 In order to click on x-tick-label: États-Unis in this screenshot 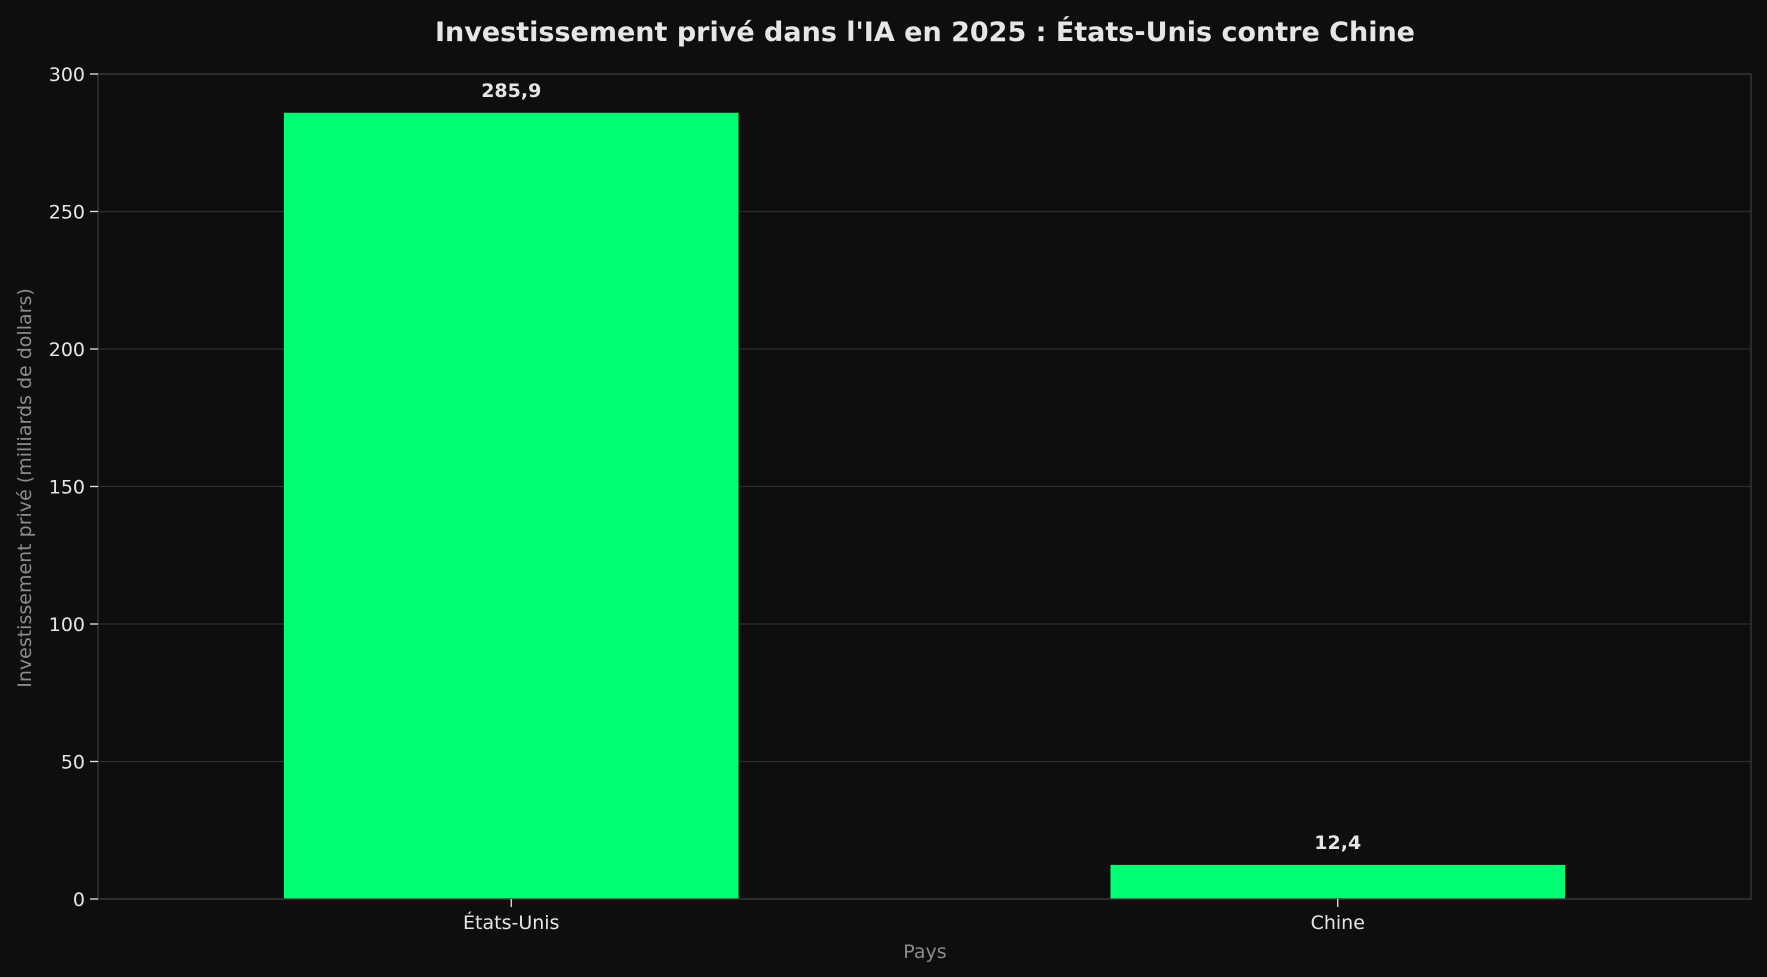, I will do `click(511, 922)`.